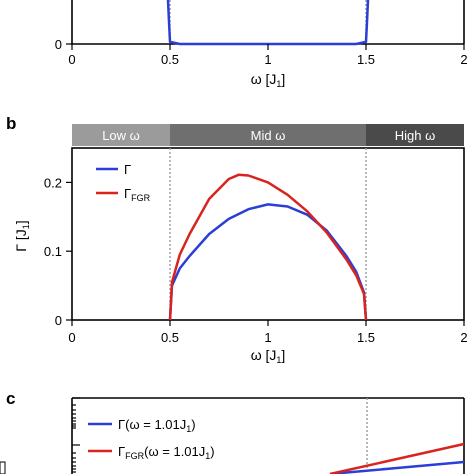 Image resolution: width=474 pixels, height=474 pixels. I want to click on band-low, so click(121, 135).